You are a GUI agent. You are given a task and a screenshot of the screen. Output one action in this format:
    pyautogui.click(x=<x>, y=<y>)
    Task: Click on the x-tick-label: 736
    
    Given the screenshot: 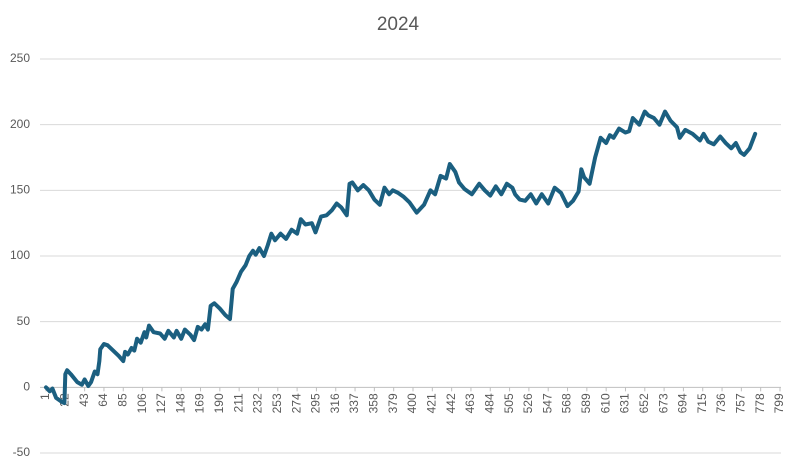 What is the action you would take?
    pyautogui.click(x=721, y=403)
    